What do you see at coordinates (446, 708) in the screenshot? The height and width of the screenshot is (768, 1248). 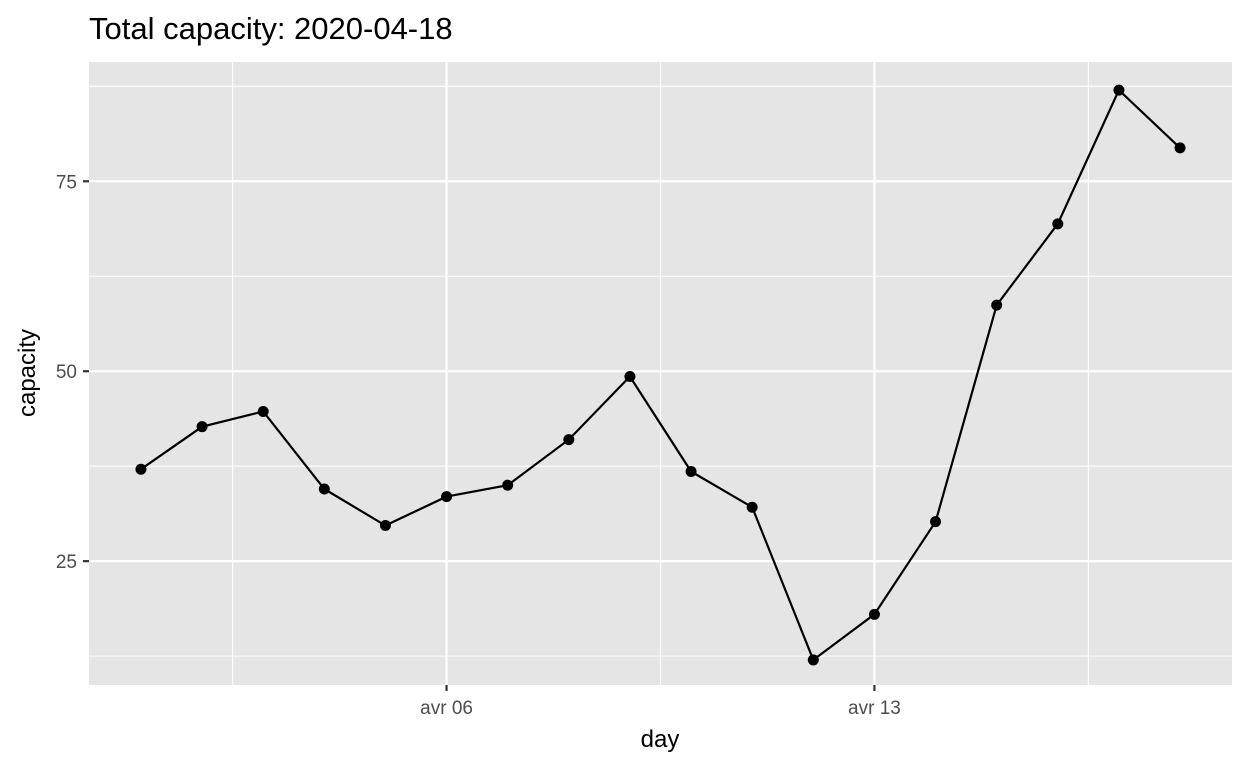 I see `x-tick-label: avr 06` at bounding box center [446, 708].